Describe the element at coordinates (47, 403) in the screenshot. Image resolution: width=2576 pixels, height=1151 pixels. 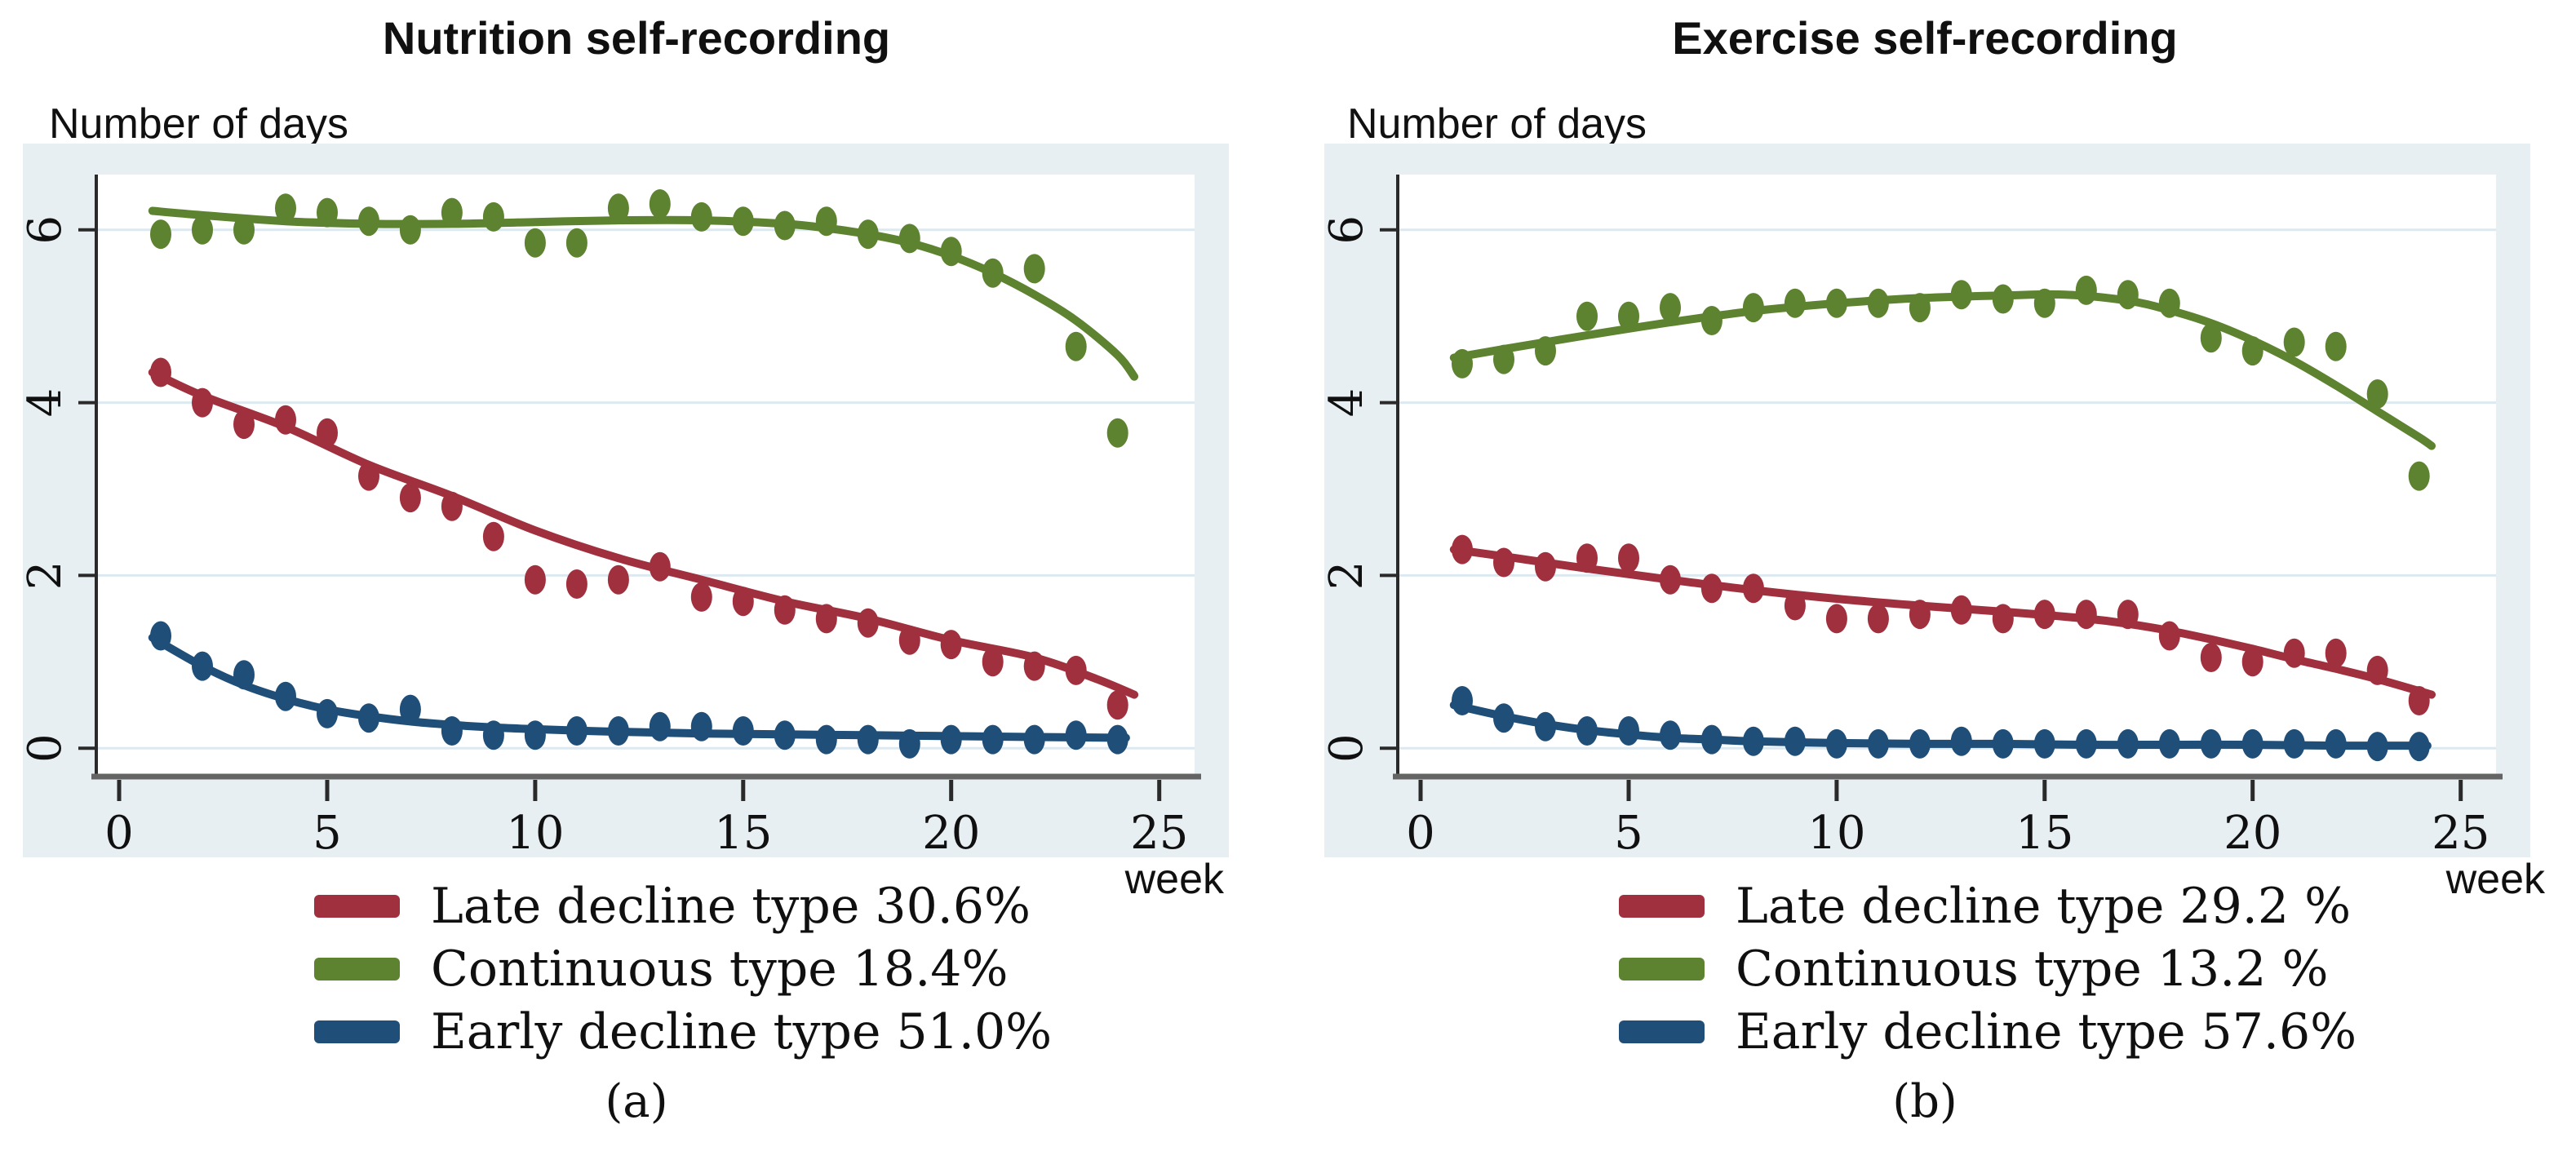
I see `y-tick-label: 4` at that location.